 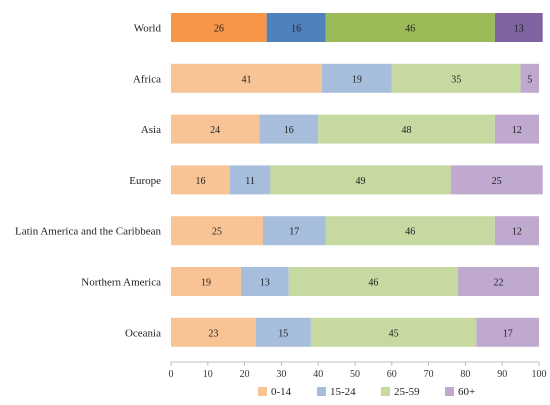 I want to click on data-label-europe-0-14: 16, so click(x=200, y=181).